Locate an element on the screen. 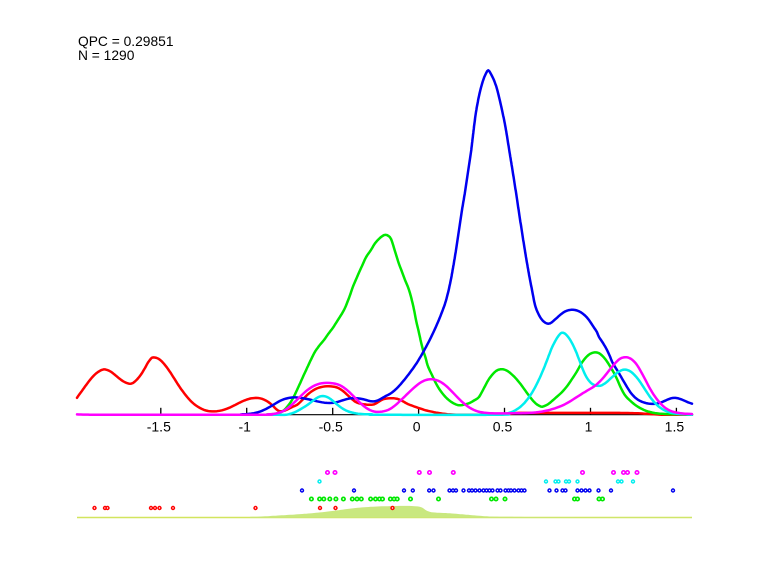 This screenshot has height=576, width=768. svg-text: 1.5 is located at coordinates (675, 427).